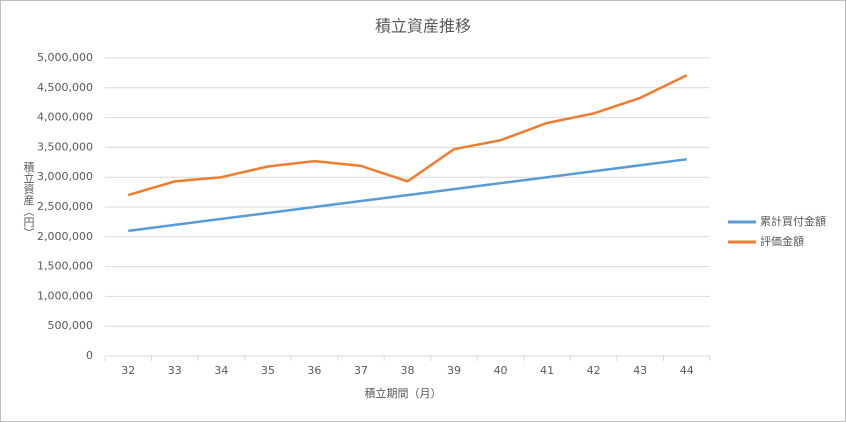  What do you see at coordinates (71, 325) in the screenshot?
I see `y-tick-label: 500,000` at bounding box center [71, 325].